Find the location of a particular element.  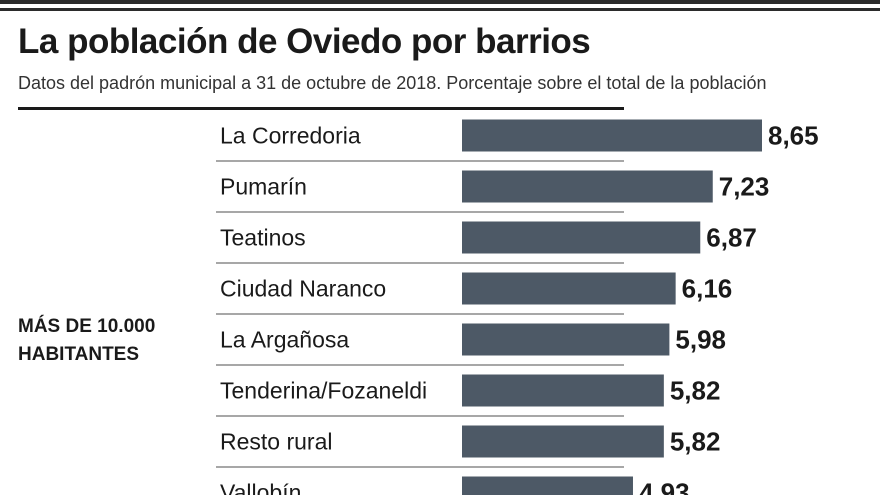

value-label: 8,65 is located at coordinates (793, 136).